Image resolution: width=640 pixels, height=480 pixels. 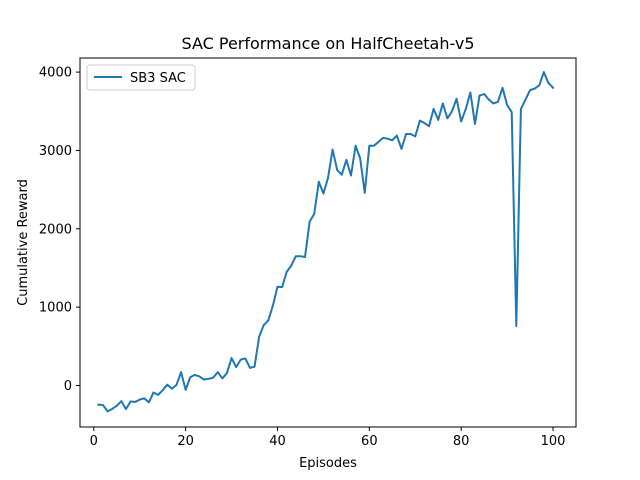 I want to click on x-tick-label: 100, so click(x=553, y=441).